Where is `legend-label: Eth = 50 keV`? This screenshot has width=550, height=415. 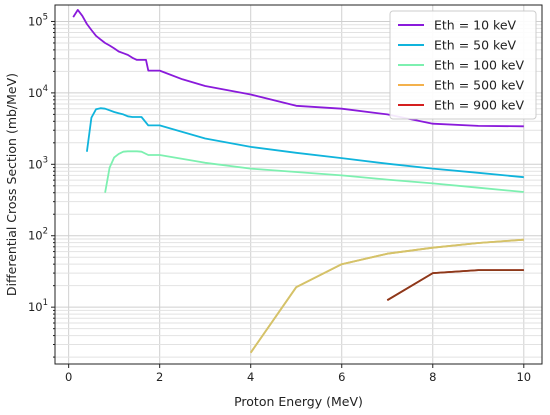 legend-label: Eth = 50 keV is located at coordinates (475, 45).